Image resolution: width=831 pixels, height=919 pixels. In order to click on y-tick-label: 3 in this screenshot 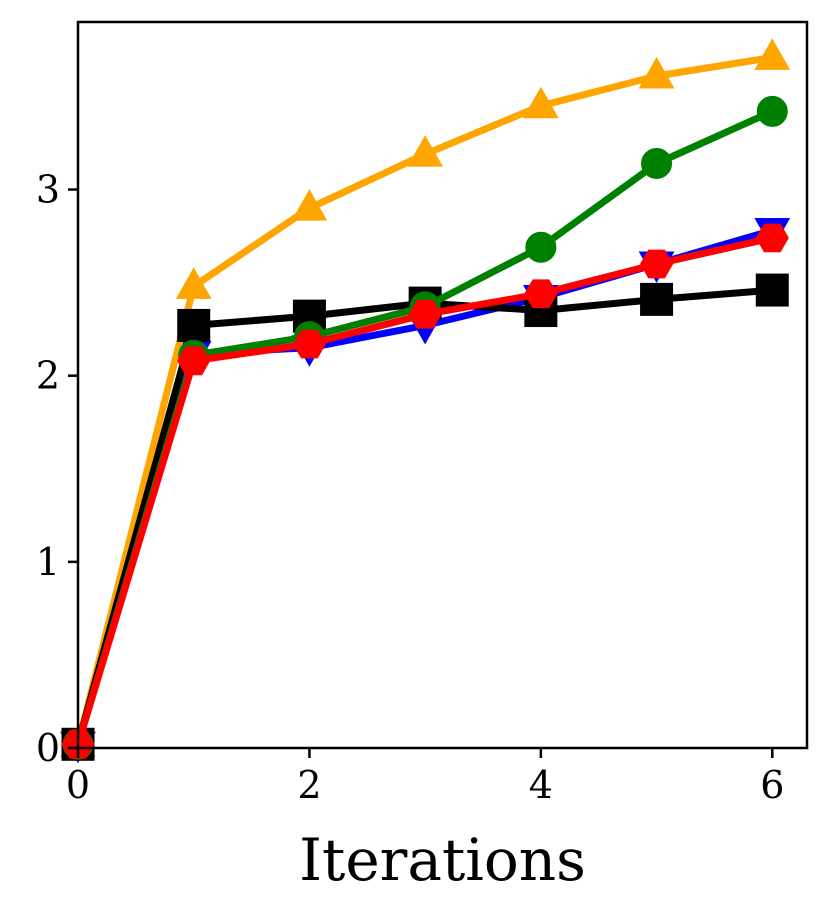, I will do `click(48, 190)`.